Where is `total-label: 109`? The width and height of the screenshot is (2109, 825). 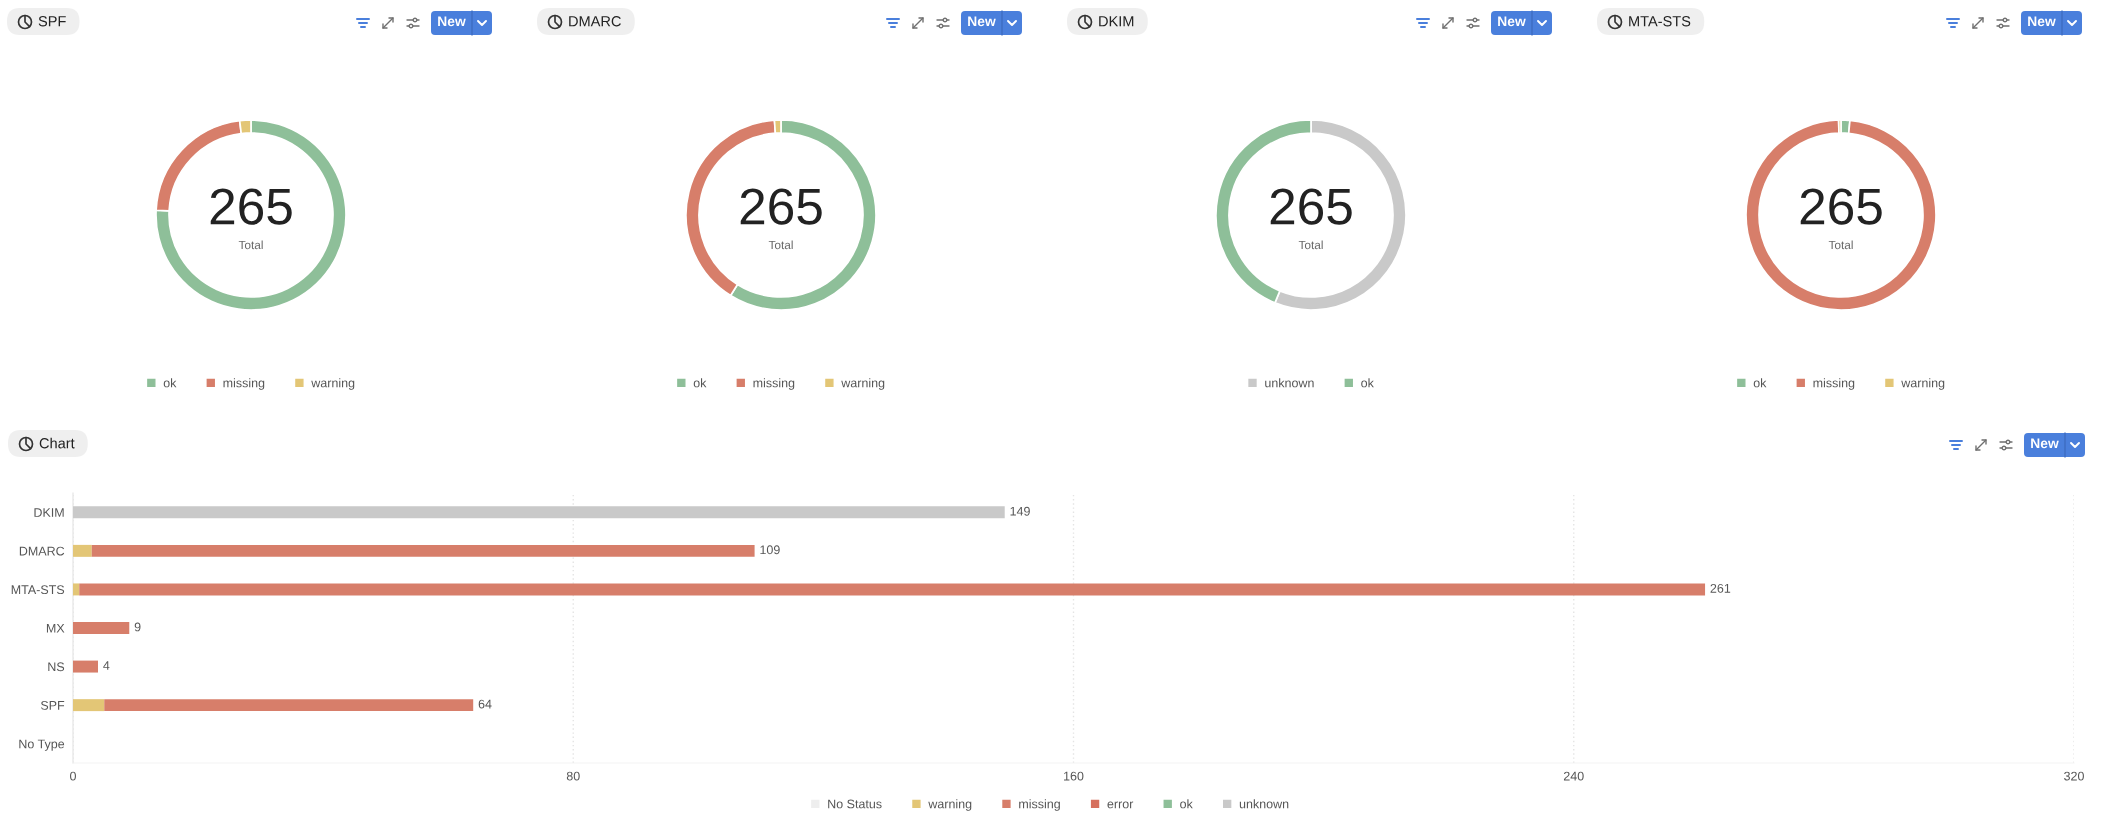 total-label: 109 is located at coordinates (770, 550).